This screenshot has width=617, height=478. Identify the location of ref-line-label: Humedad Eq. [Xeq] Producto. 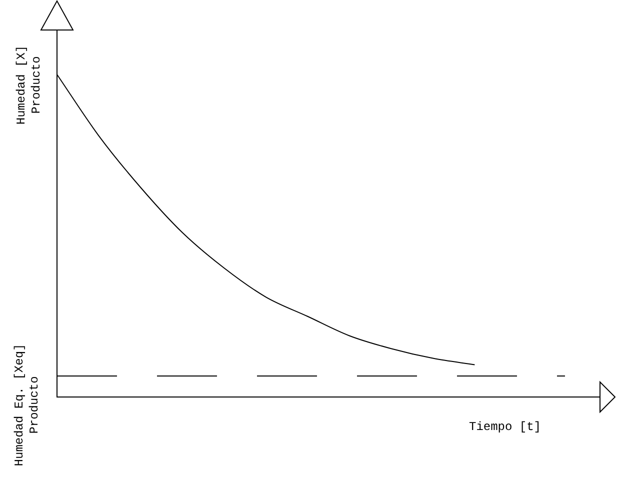
(27, 405).